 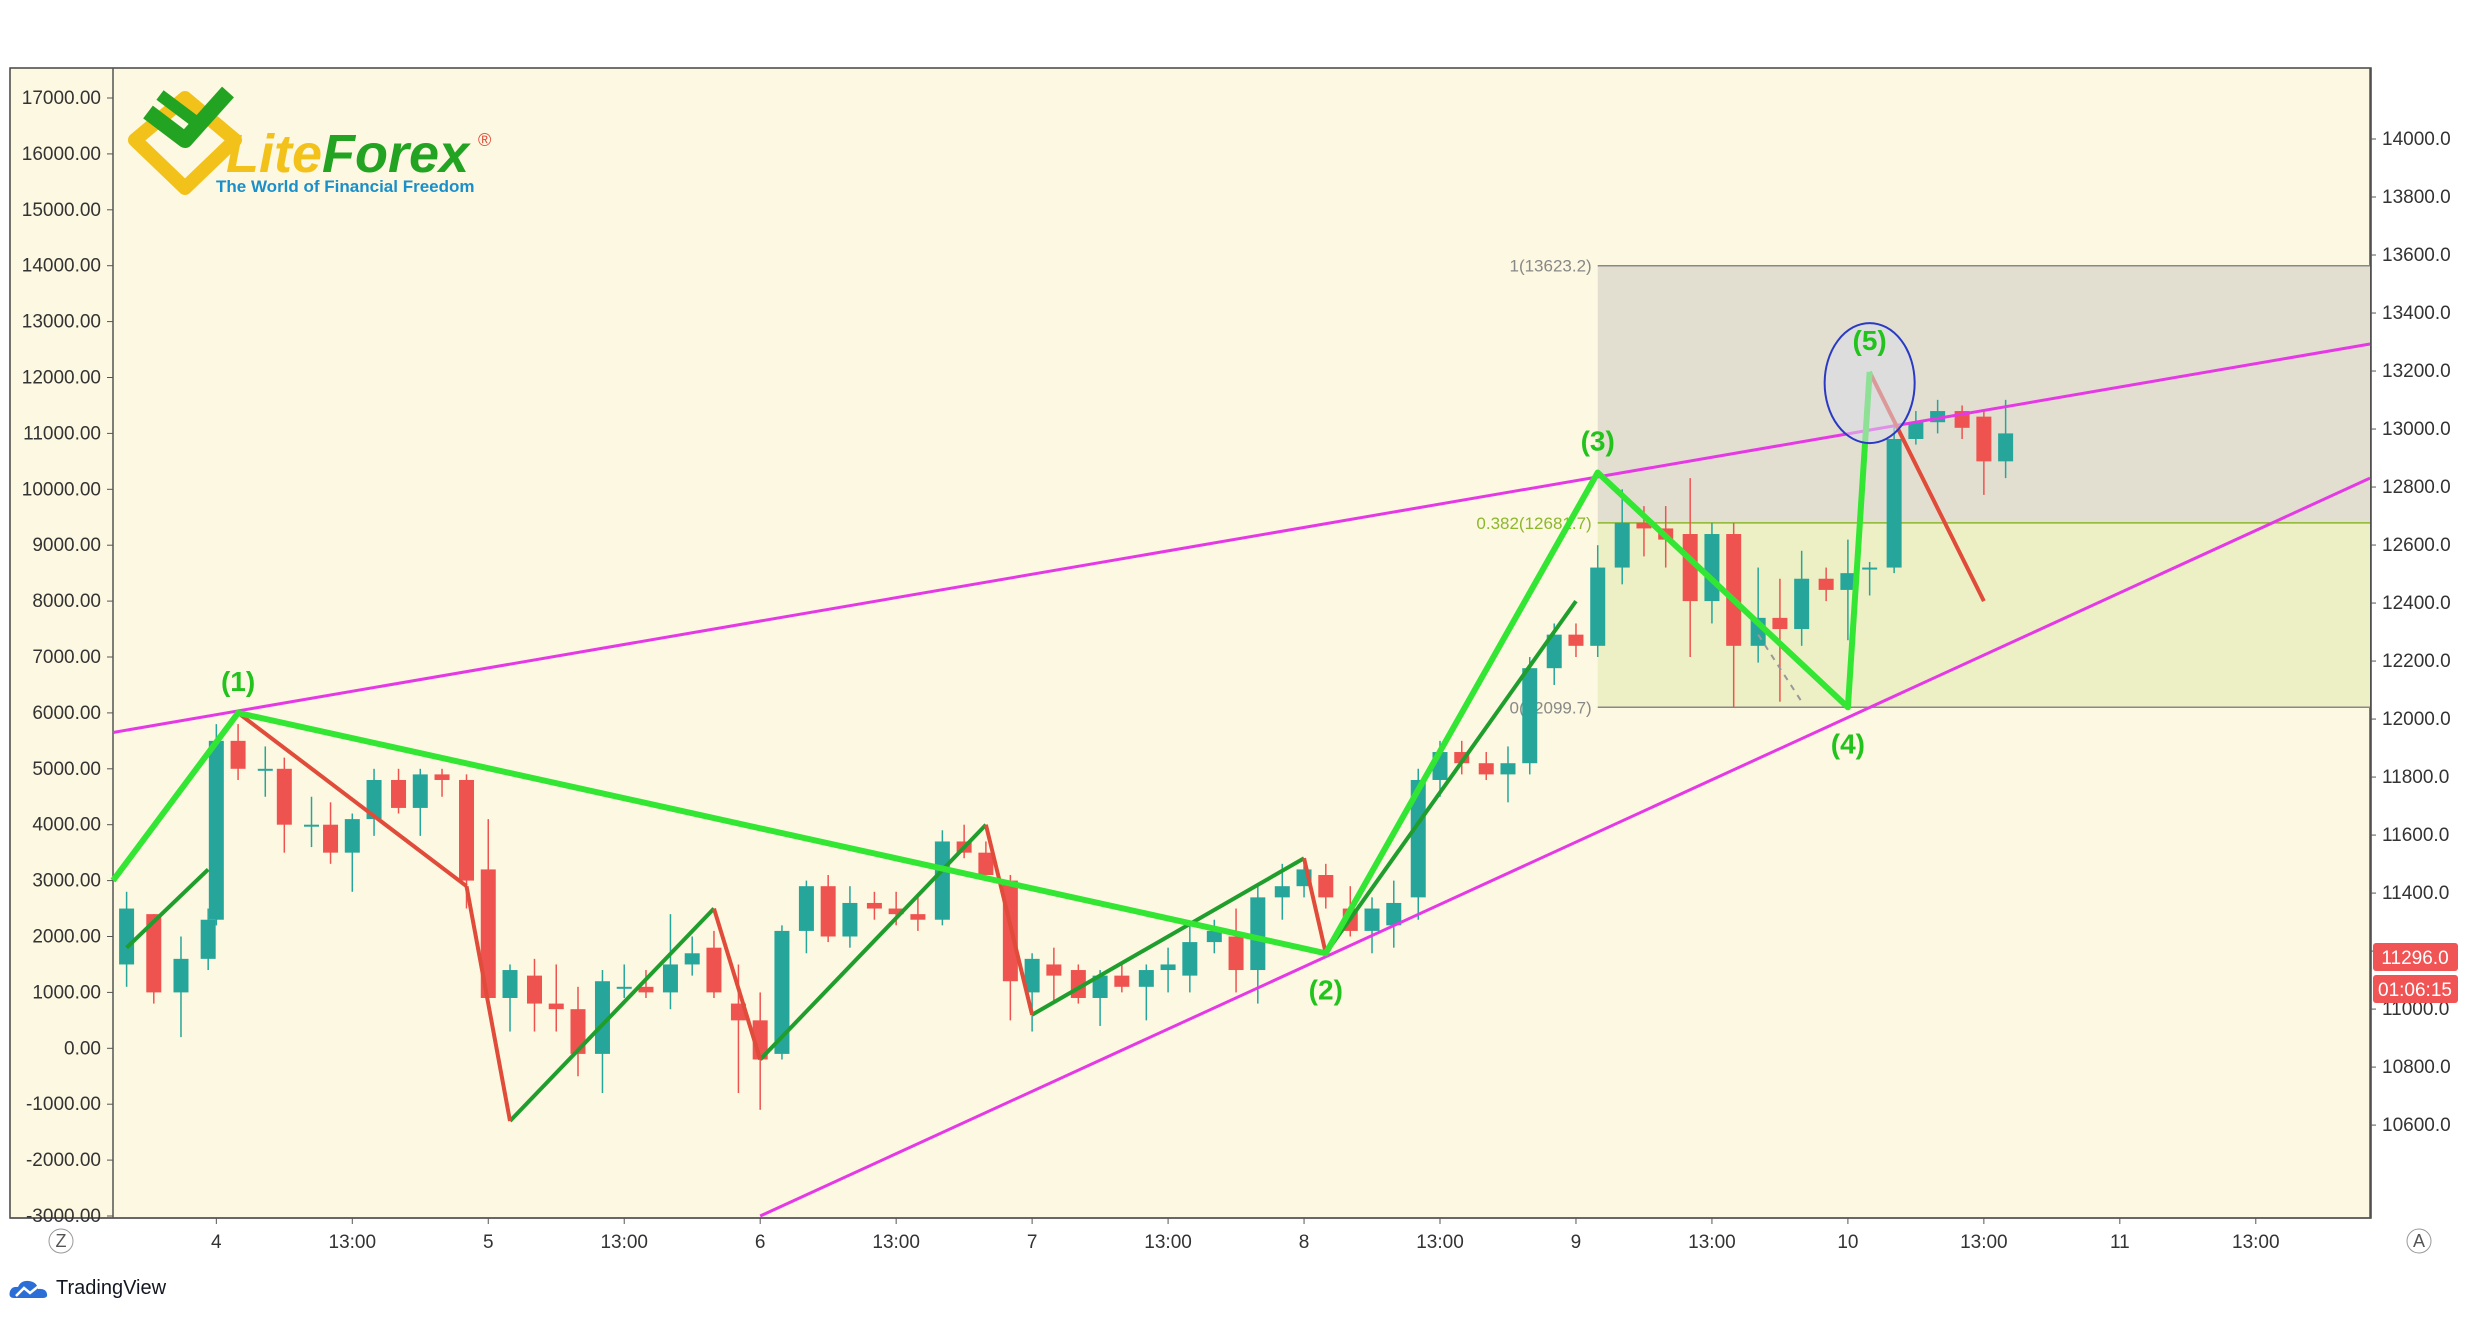 I want to click on right-tick-label-12: 11600.0, so click(x=2415, y=835).